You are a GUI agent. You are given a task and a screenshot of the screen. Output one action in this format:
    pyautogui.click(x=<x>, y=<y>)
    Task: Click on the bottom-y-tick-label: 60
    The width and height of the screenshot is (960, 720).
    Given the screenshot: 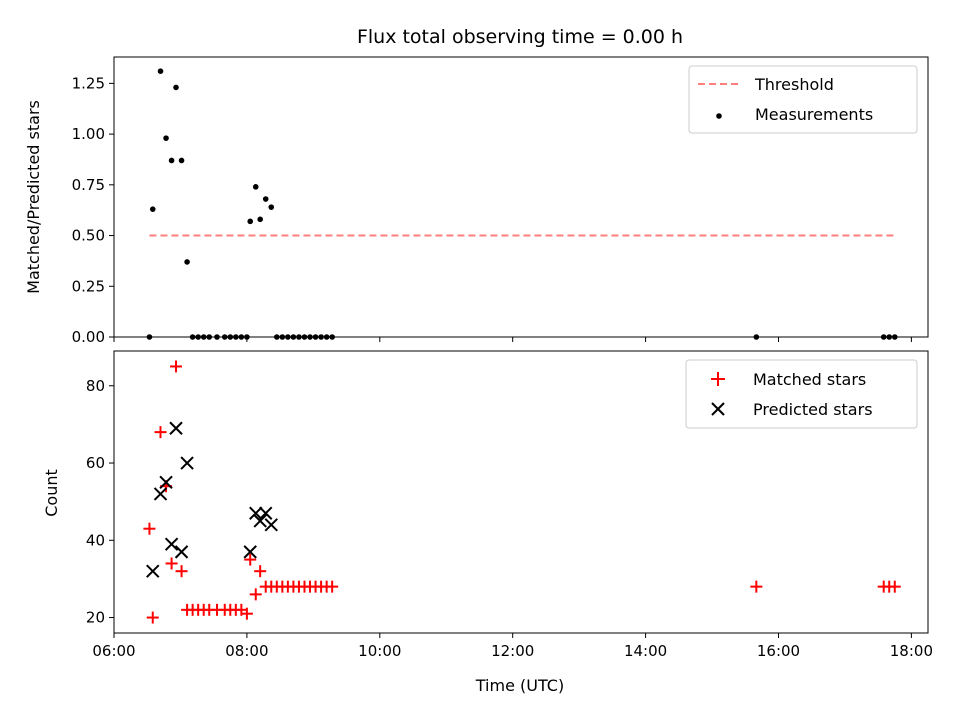 What is the action you would take?
    pyautogui.click(x=95, y=463)
    